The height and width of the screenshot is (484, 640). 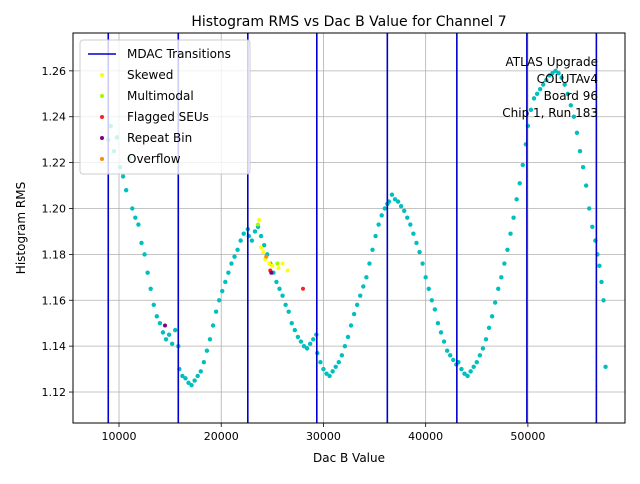 I want to click on x-axis-label: Dac B Value, so click(x=349, y=458).